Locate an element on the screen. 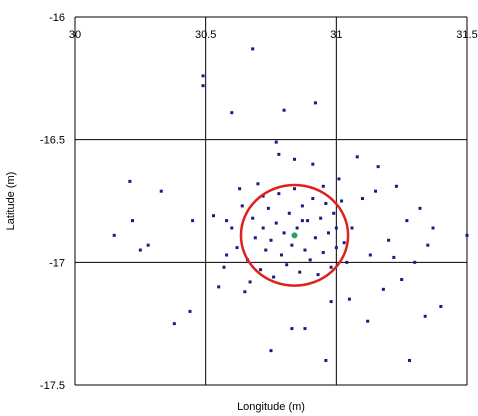 The image size is (478, 416). y-tick-label: -17.5 is located at coordinates (52, 386).